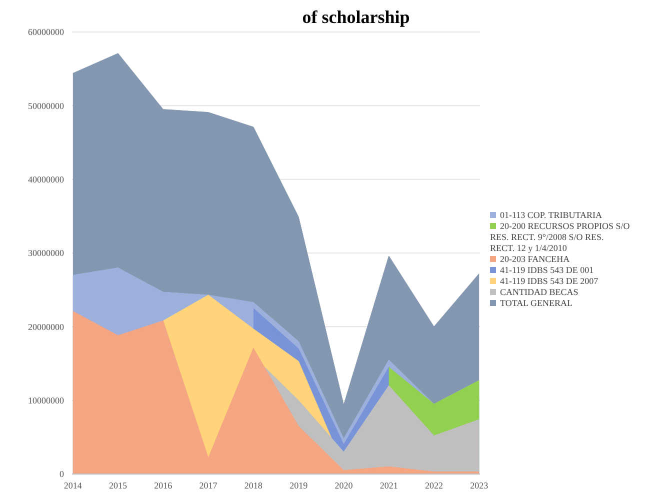 This screenshot has height=502, width=652. Describe the element at coordinates (62, 474) in the screenshot. I see `y-tick-label: 0` at that location.